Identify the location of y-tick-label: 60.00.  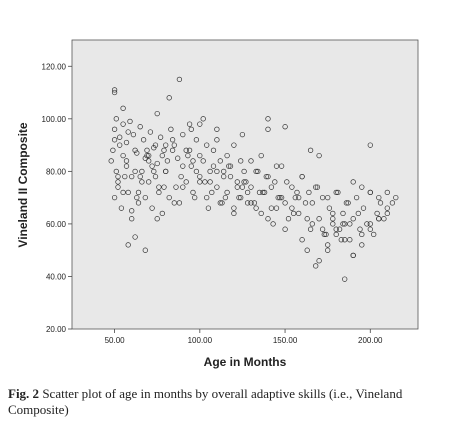
(56, 224).